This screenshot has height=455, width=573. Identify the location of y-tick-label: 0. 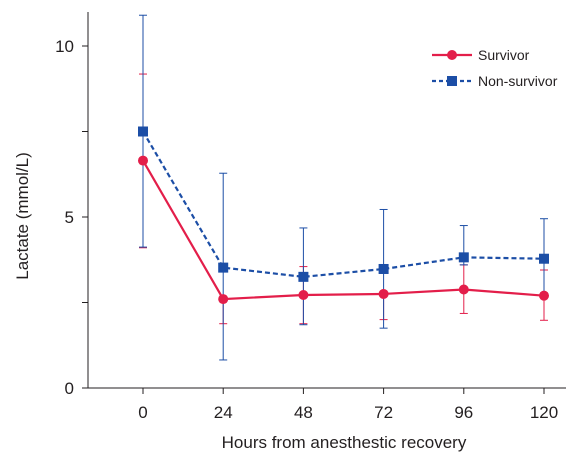
(69, 388).